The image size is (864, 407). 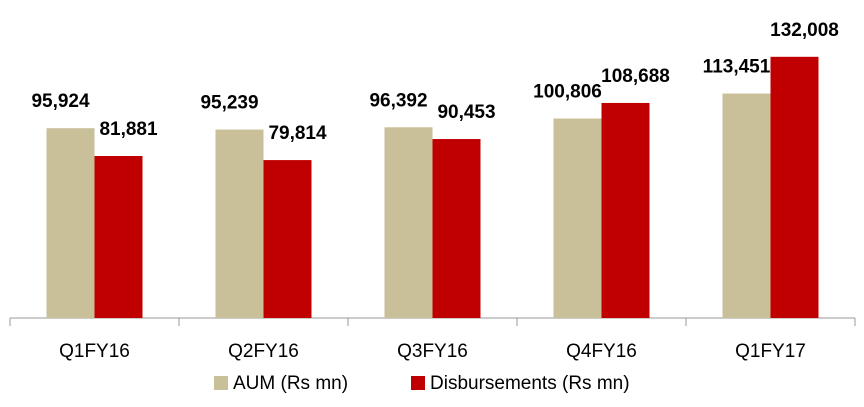 I want to click on x-tick-label: Q3FY16, so click(x=432, y=351).